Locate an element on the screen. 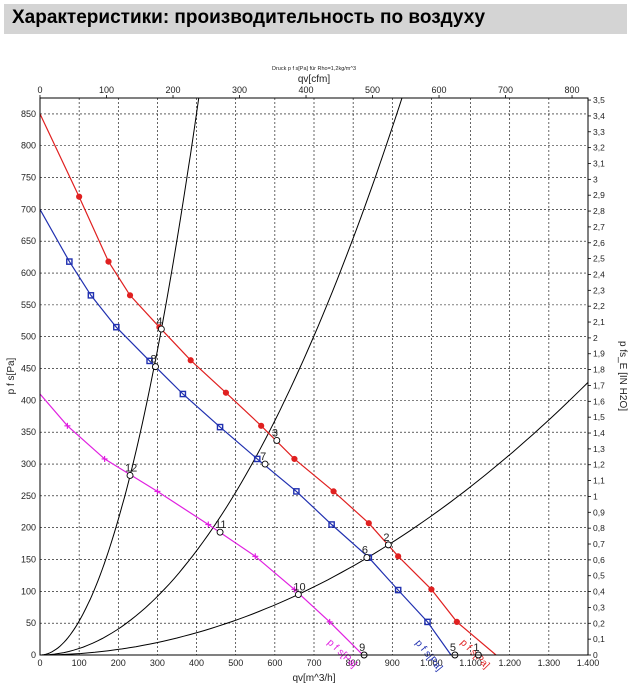 This screenshot has height=697, width=631. y2-tick-label: 1,6 is located at coordinates (599, 401).